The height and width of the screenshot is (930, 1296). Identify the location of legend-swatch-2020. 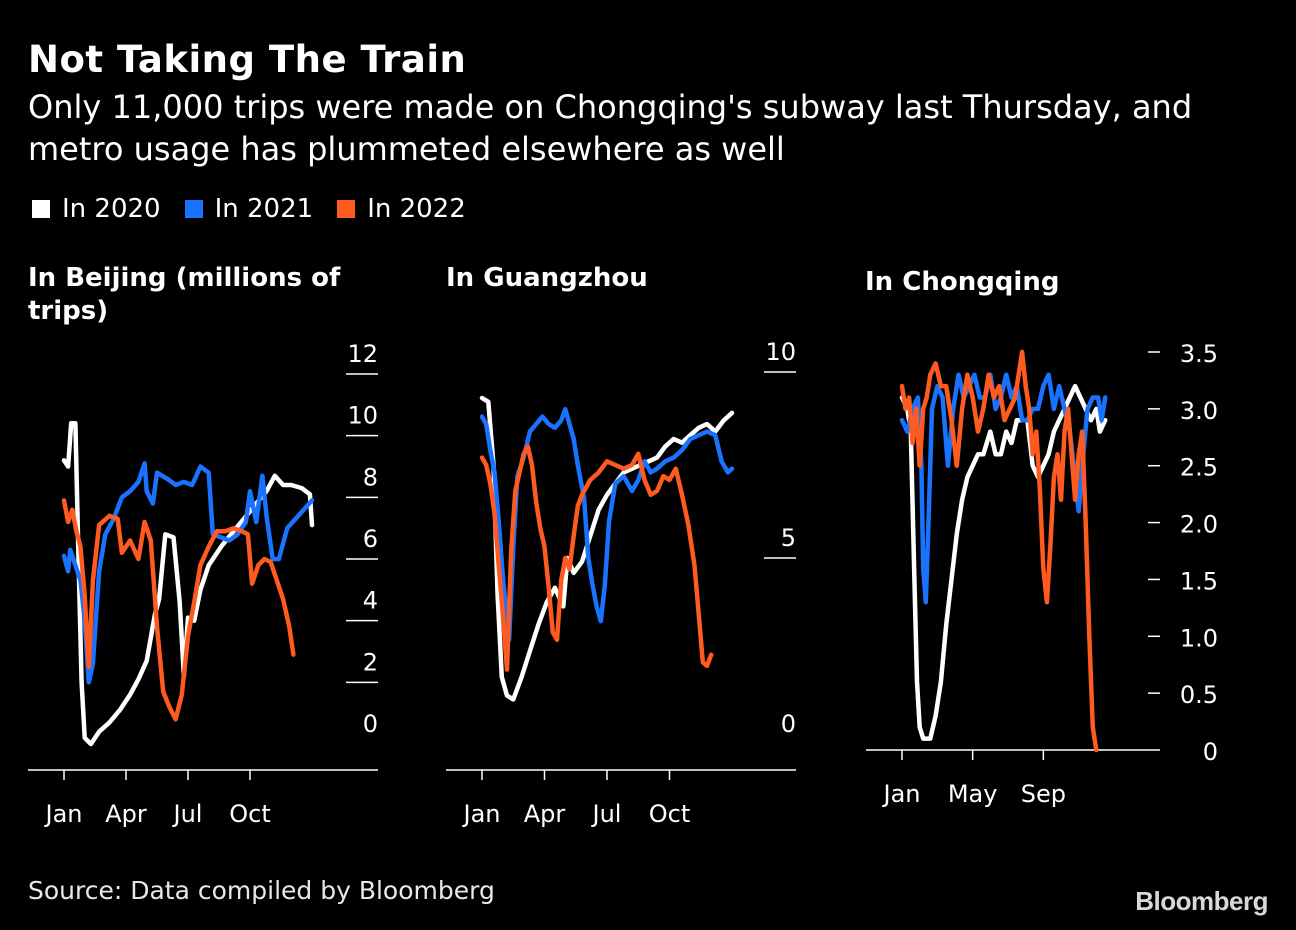
(41, 209).